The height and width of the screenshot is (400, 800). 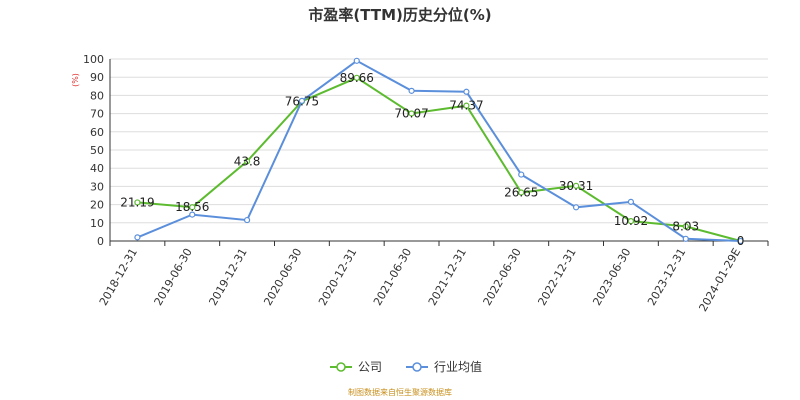 I want to click on data-label: 26.65, so click(x=521, y=192).